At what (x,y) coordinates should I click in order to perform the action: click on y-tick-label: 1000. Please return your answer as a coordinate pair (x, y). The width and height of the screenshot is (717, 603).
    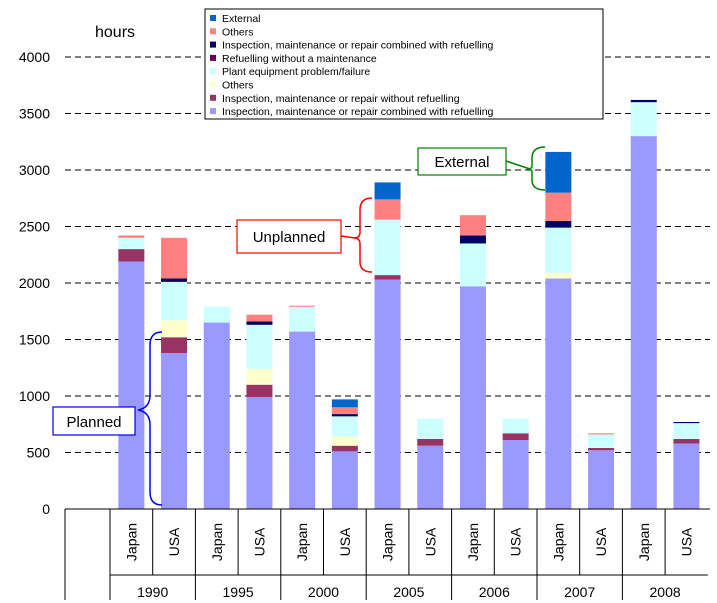
    Looking at the image, I should click on (34, 396).